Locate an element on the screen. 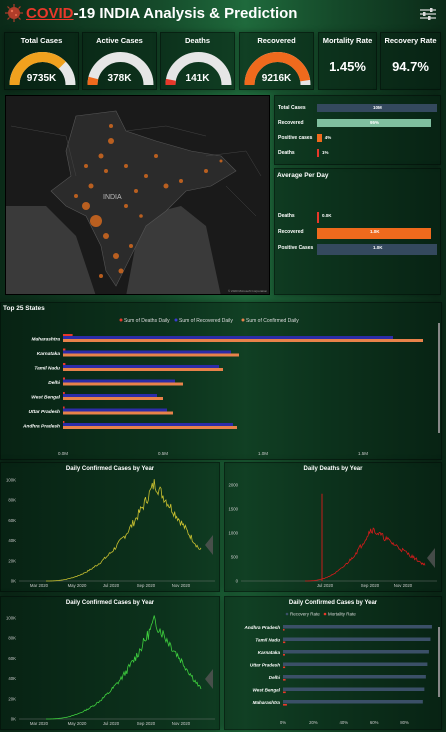  state-label: Uttar Pradesh is located at coordinates (45, 412).